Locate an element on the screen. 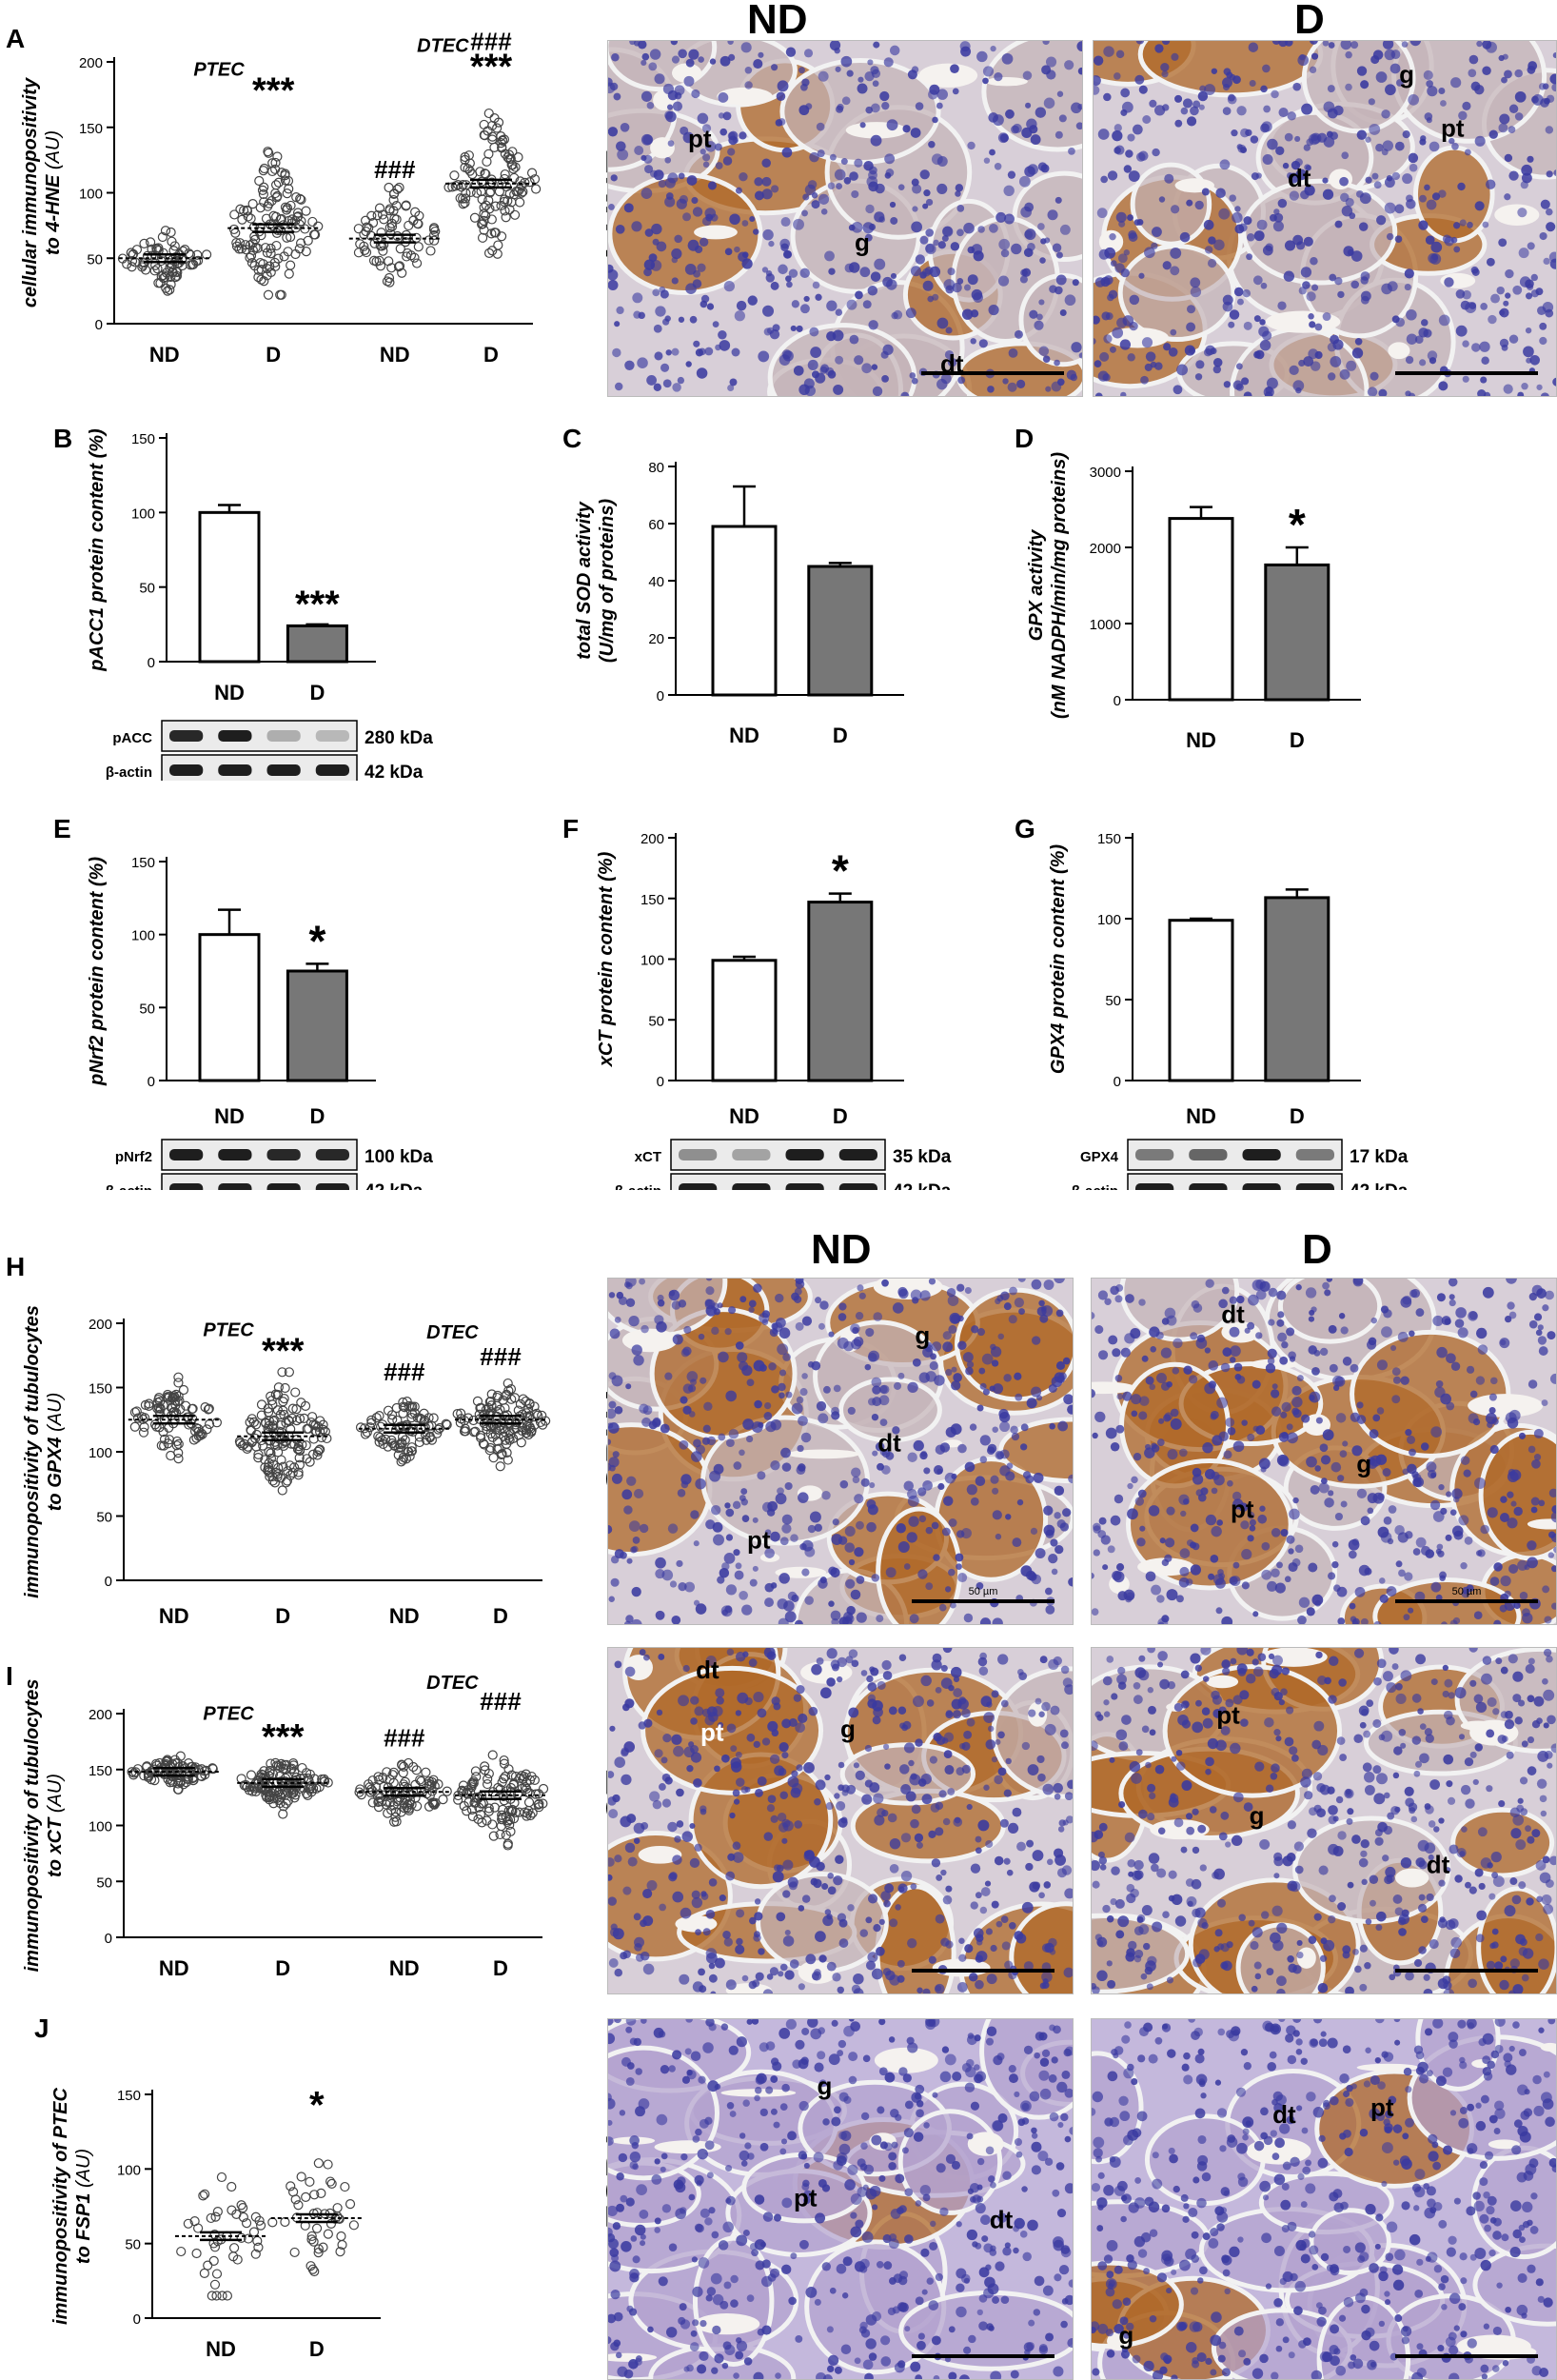  bar is located at coordinates (1297, 632).